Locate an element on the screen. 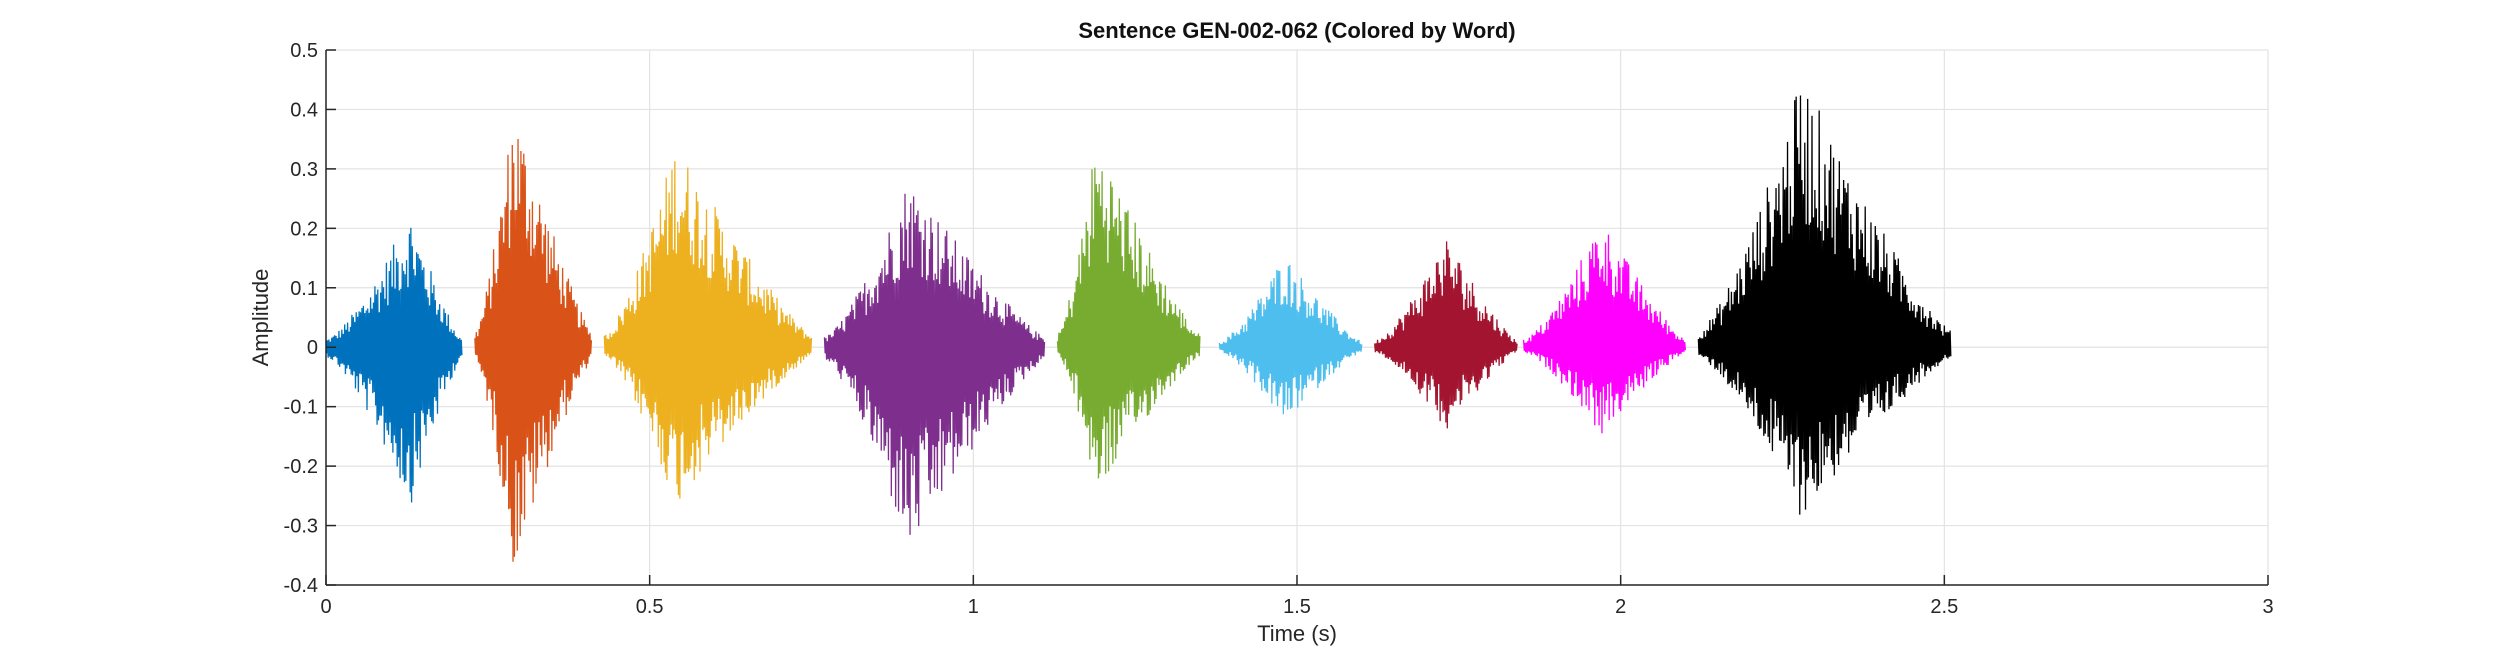  x-tick-label: 0 is located at coordinates (325, 607).